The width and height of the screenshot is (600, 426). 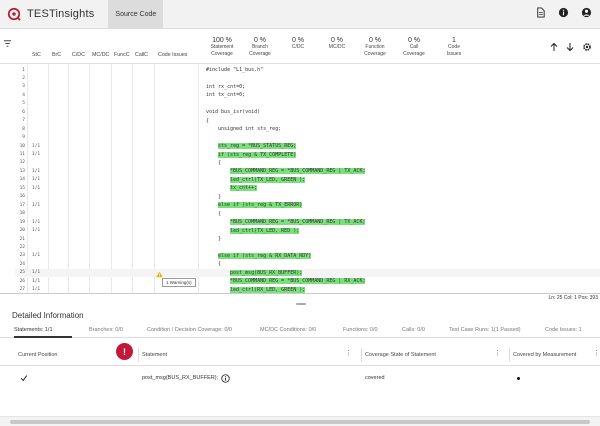 What do you see at coordinates (587, 47) in the screenshot?
I see `gear-icon` at bounding box center [587, 47].